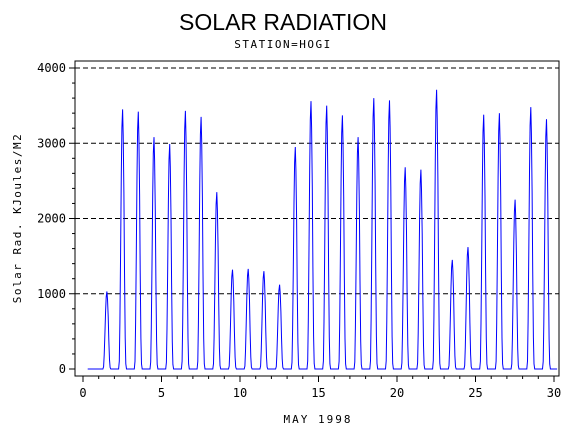 Image resolution: width=570 pixels, height=430 pixels. Describe the element at coordinates (240, 393) in the screenshot. I see `x-tick-label: 10` at that location.